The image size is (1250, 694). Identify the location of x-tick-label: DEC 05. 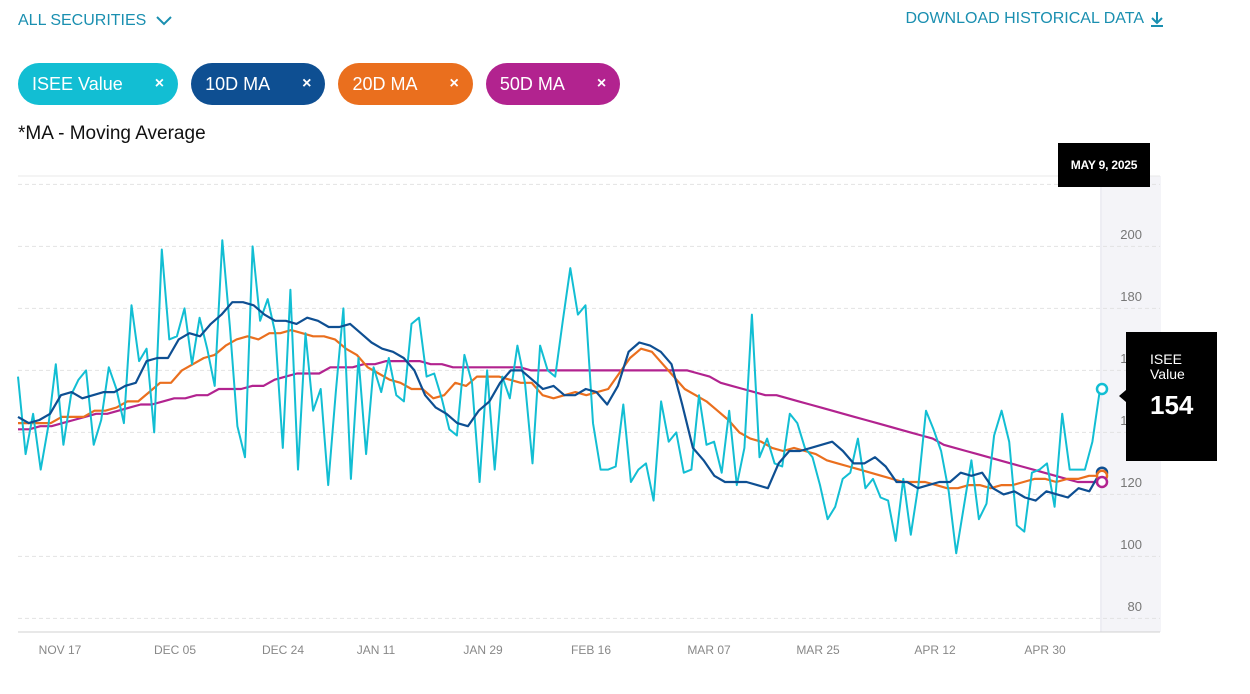
(175, 650).